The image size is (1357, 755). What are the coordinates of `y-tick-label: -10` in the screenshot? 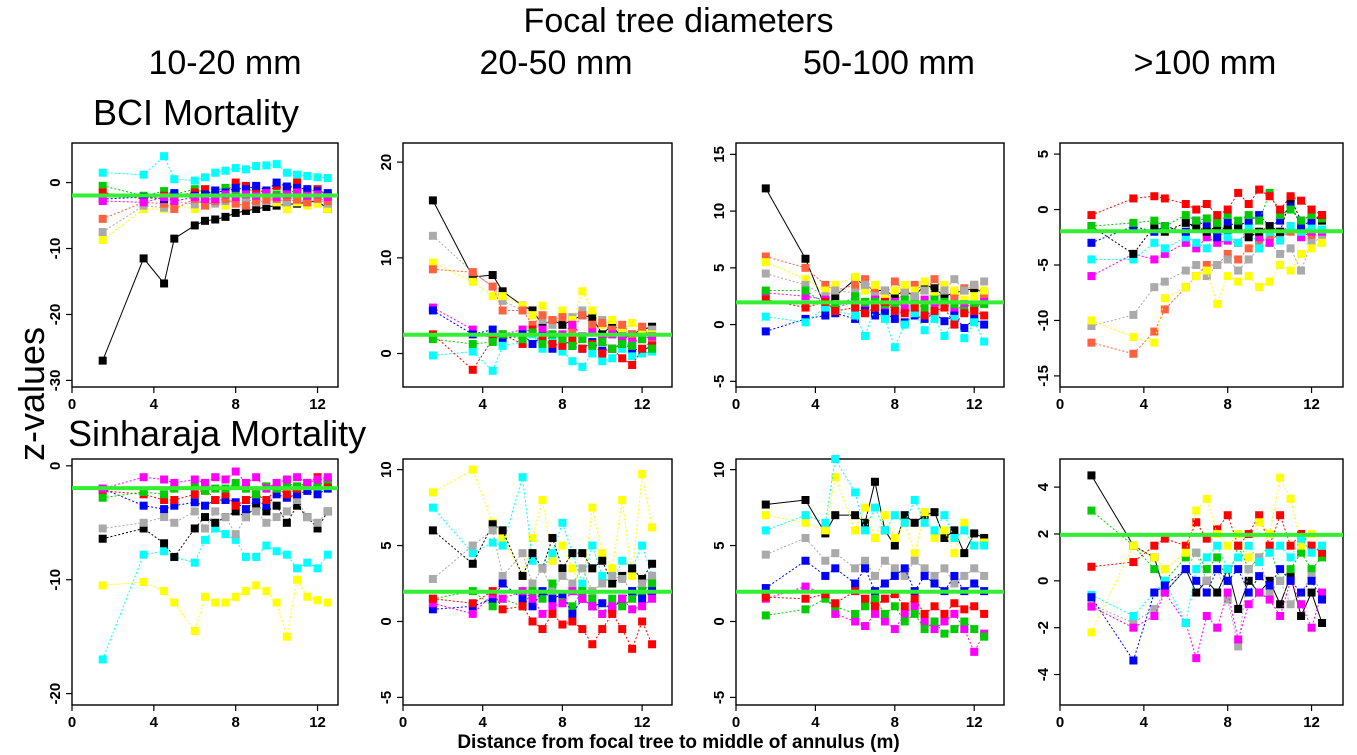 It's located at (1043, 321).